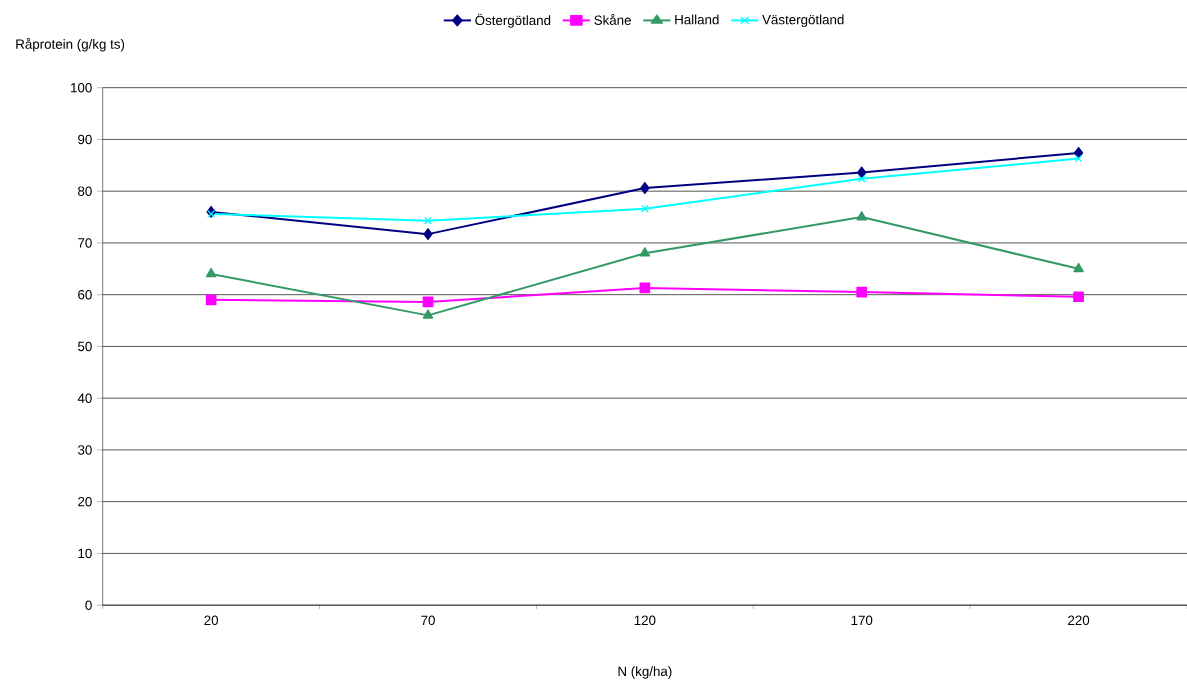 The width and height of the screenshot is (1187, 686). What do you see at coordinates (428, 620) in the screenshot?
I see `x-tick-label: 70` at bounding box center [428, 620].